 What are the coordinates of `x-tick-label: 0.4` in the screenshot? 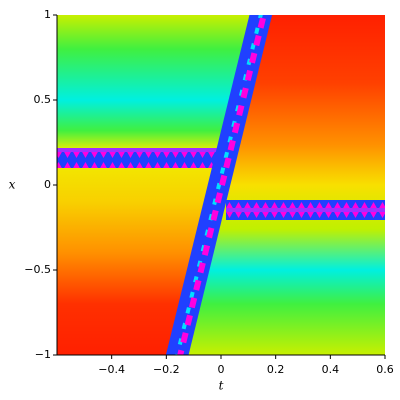 It's located at (331, 369).